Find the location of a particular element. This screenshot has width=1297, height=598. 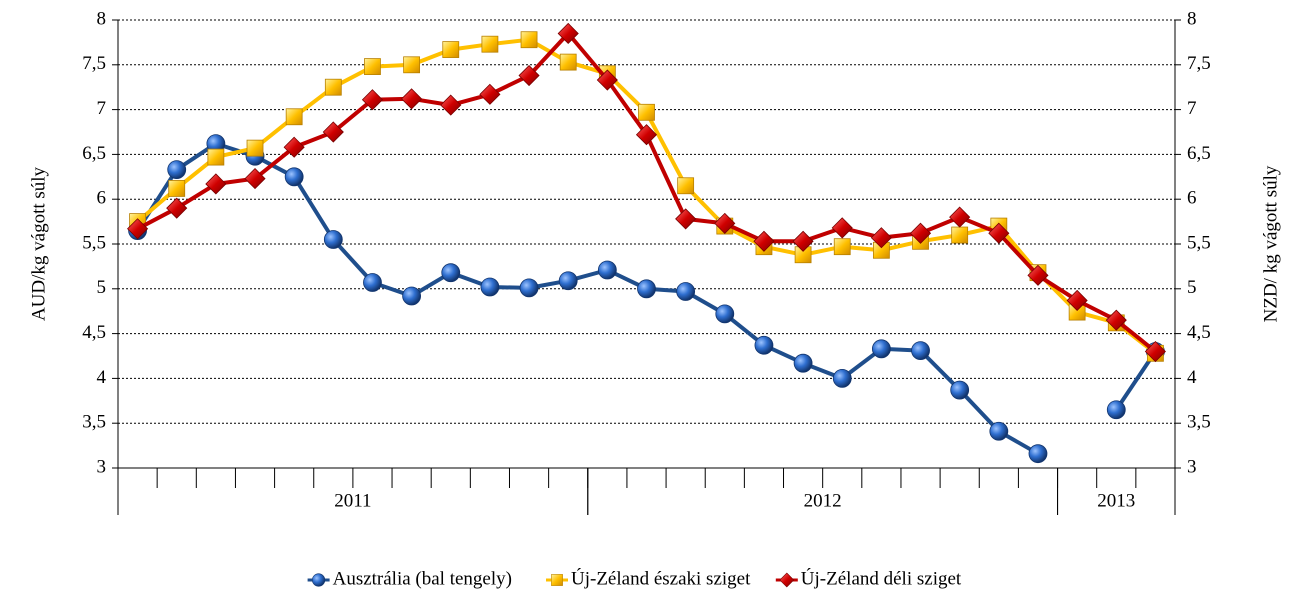

y-tick-label: 7 is located at coordinates (102, 108).